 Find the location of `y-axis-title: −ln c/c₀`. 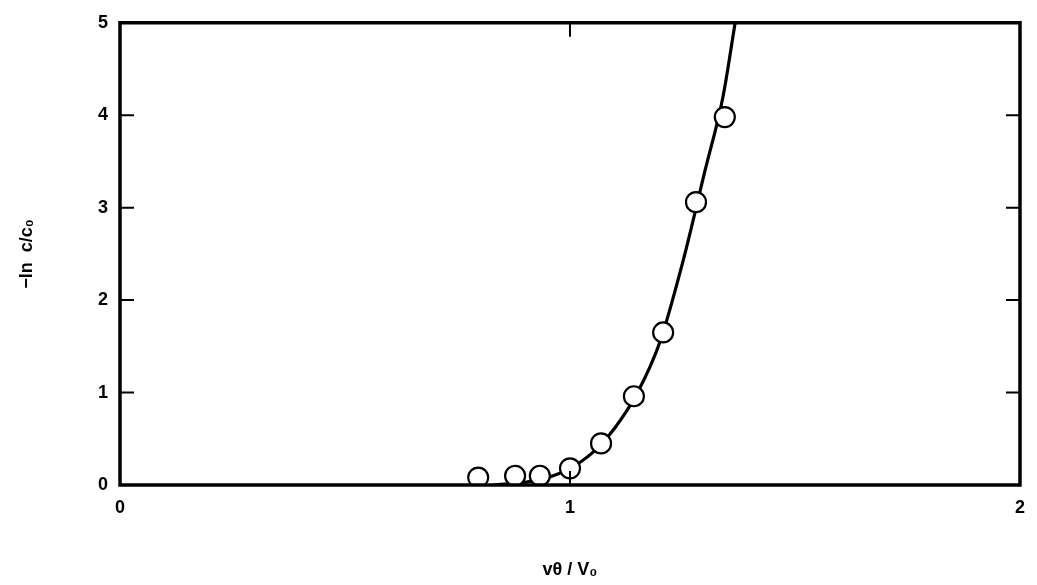

y-axis-title: −ln c/c₀ is located at coordinates (25, 254).